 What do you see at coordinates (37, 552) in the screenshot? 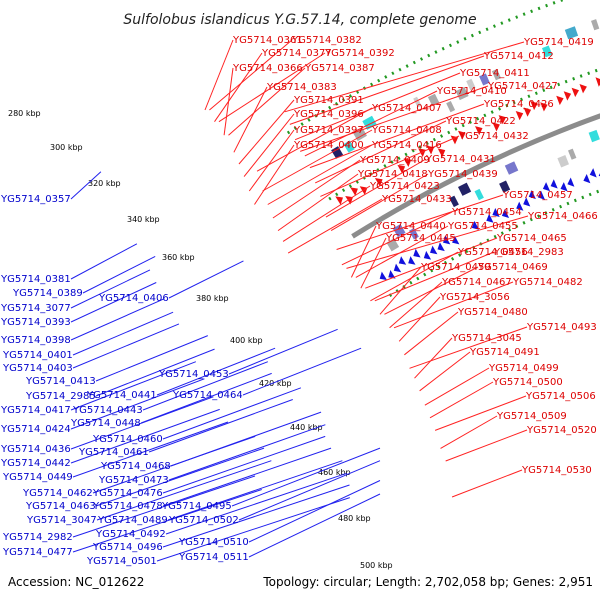
I see `gene-label: YG5714_0477` at bounding box center [37, 552].